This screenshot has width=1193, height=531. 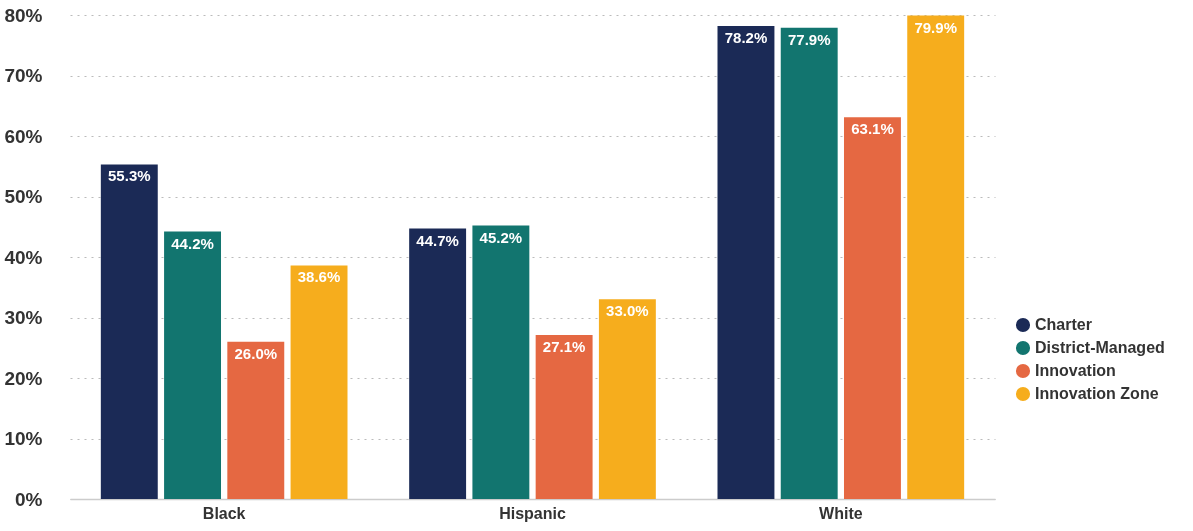 What do you see at coordinates (1097, 393) in the screenshot?
I see `legend-label: Innovation Zone` at bounding box center [1097, 393].